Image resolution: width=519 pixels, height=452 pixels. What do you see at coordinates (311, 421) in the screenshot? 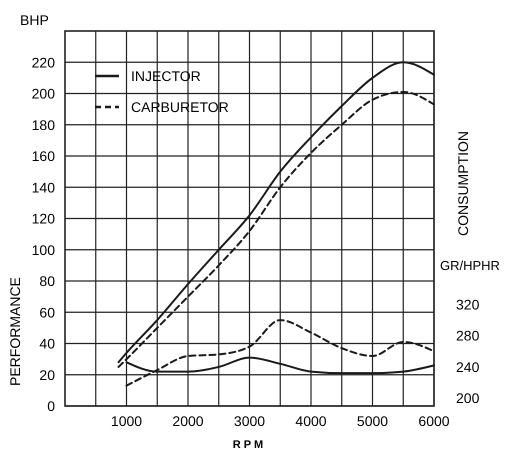
I see `x-tick-label: 4000` at bounding box center [311, 421].